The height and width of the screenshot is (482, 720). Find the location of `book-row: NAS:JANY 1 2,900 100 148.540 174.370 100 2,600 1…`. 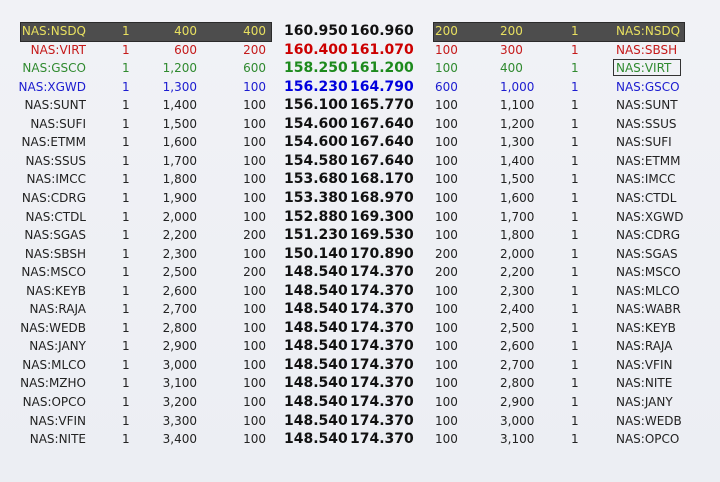

book-row: NAS:JANY 1 2,900 100 148.540 174.370 100 2,600 1… is located at coordinates (360, 346).